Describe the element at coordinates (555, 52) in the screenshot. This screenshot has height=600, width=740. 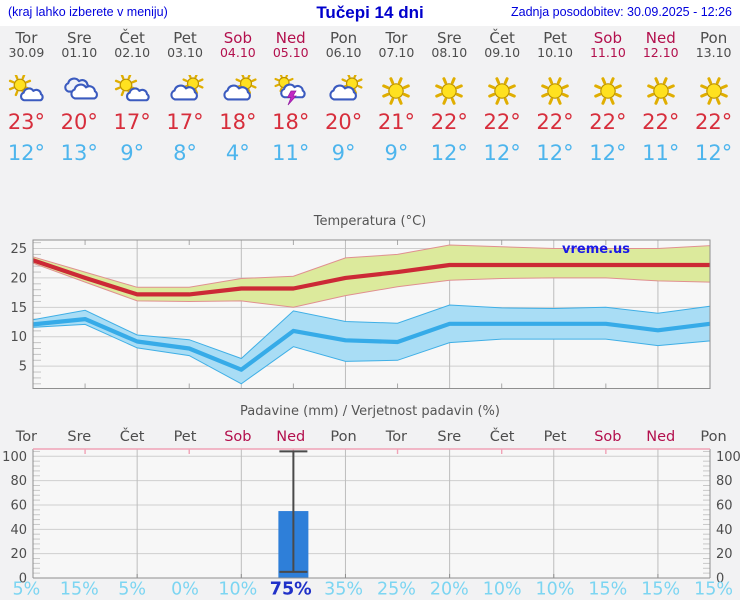
I see `day-11-date: 10.10` at that location.